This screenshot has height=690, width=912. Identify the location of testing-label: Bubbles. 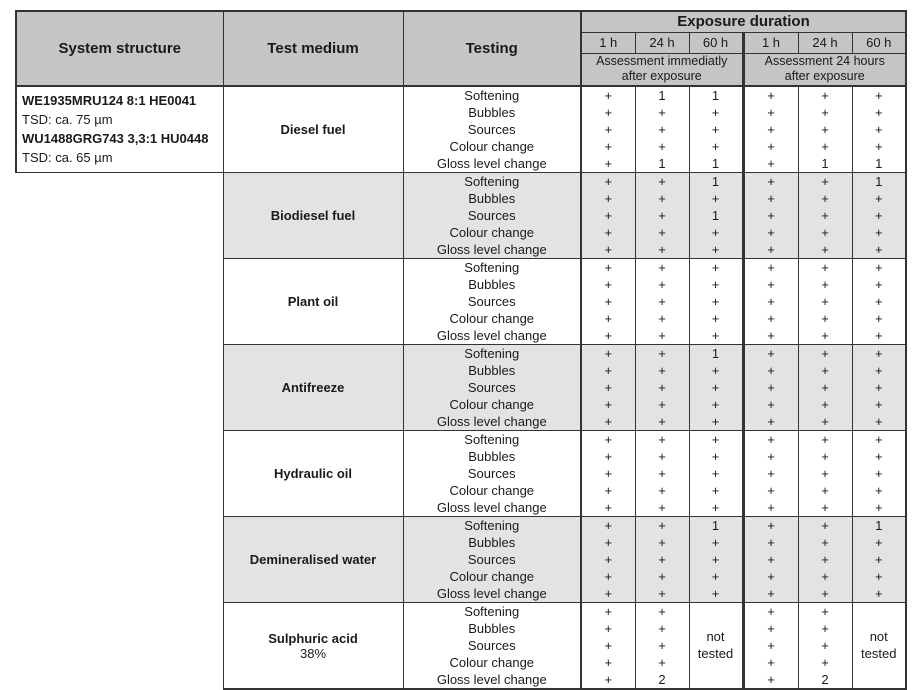
(492, 198).